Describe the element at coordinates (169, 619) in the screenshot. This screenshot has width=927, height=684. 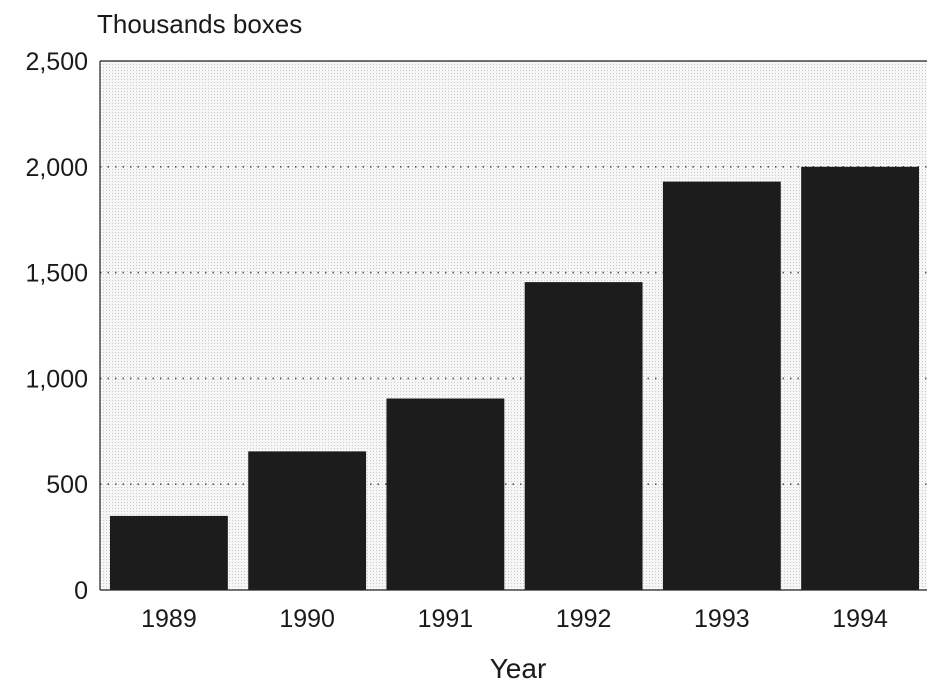
I see `x-tick-label: 1989` at that location.